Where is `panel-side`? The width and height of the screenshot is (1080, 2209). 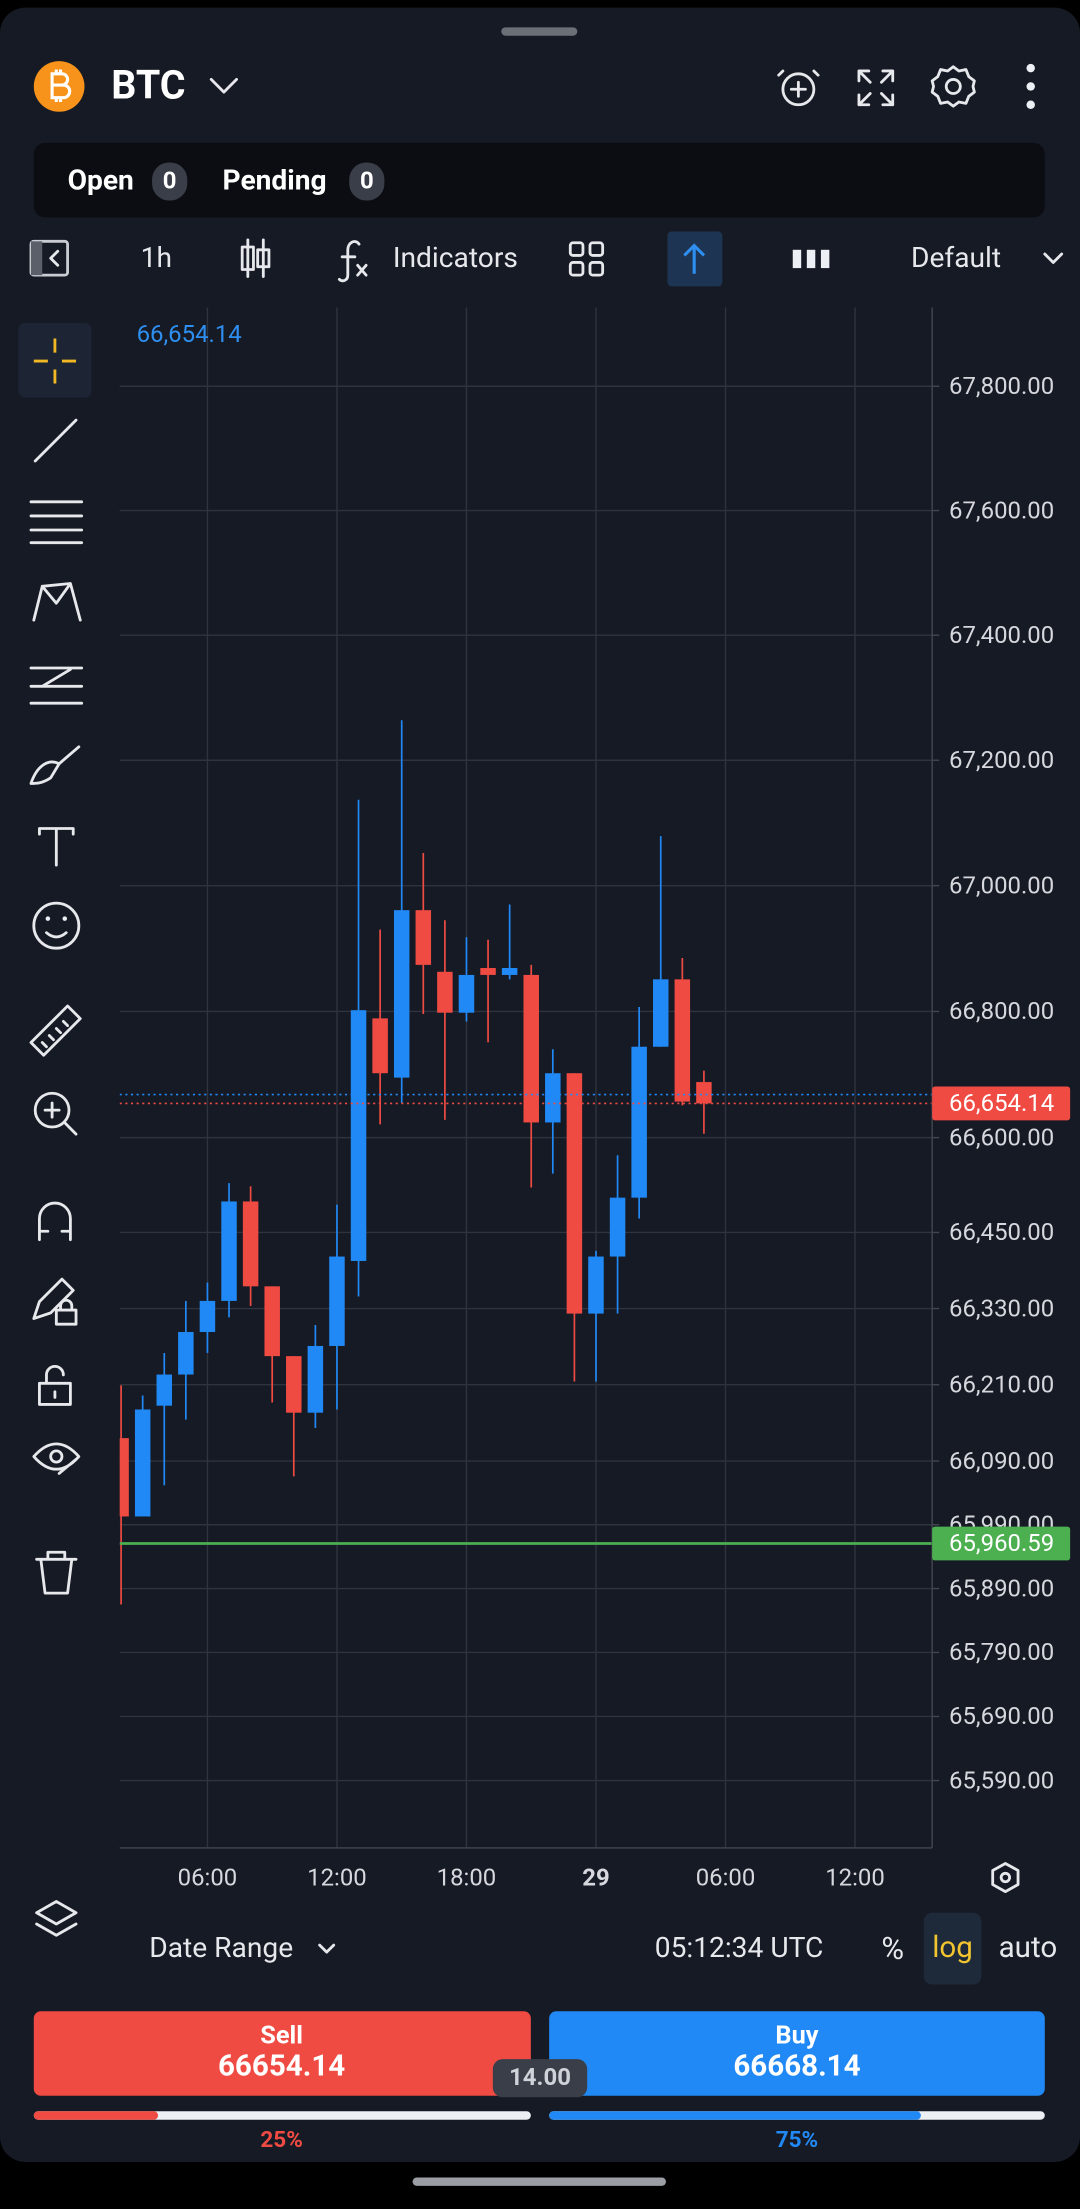 panel-side is located at coordinates (36, 258).